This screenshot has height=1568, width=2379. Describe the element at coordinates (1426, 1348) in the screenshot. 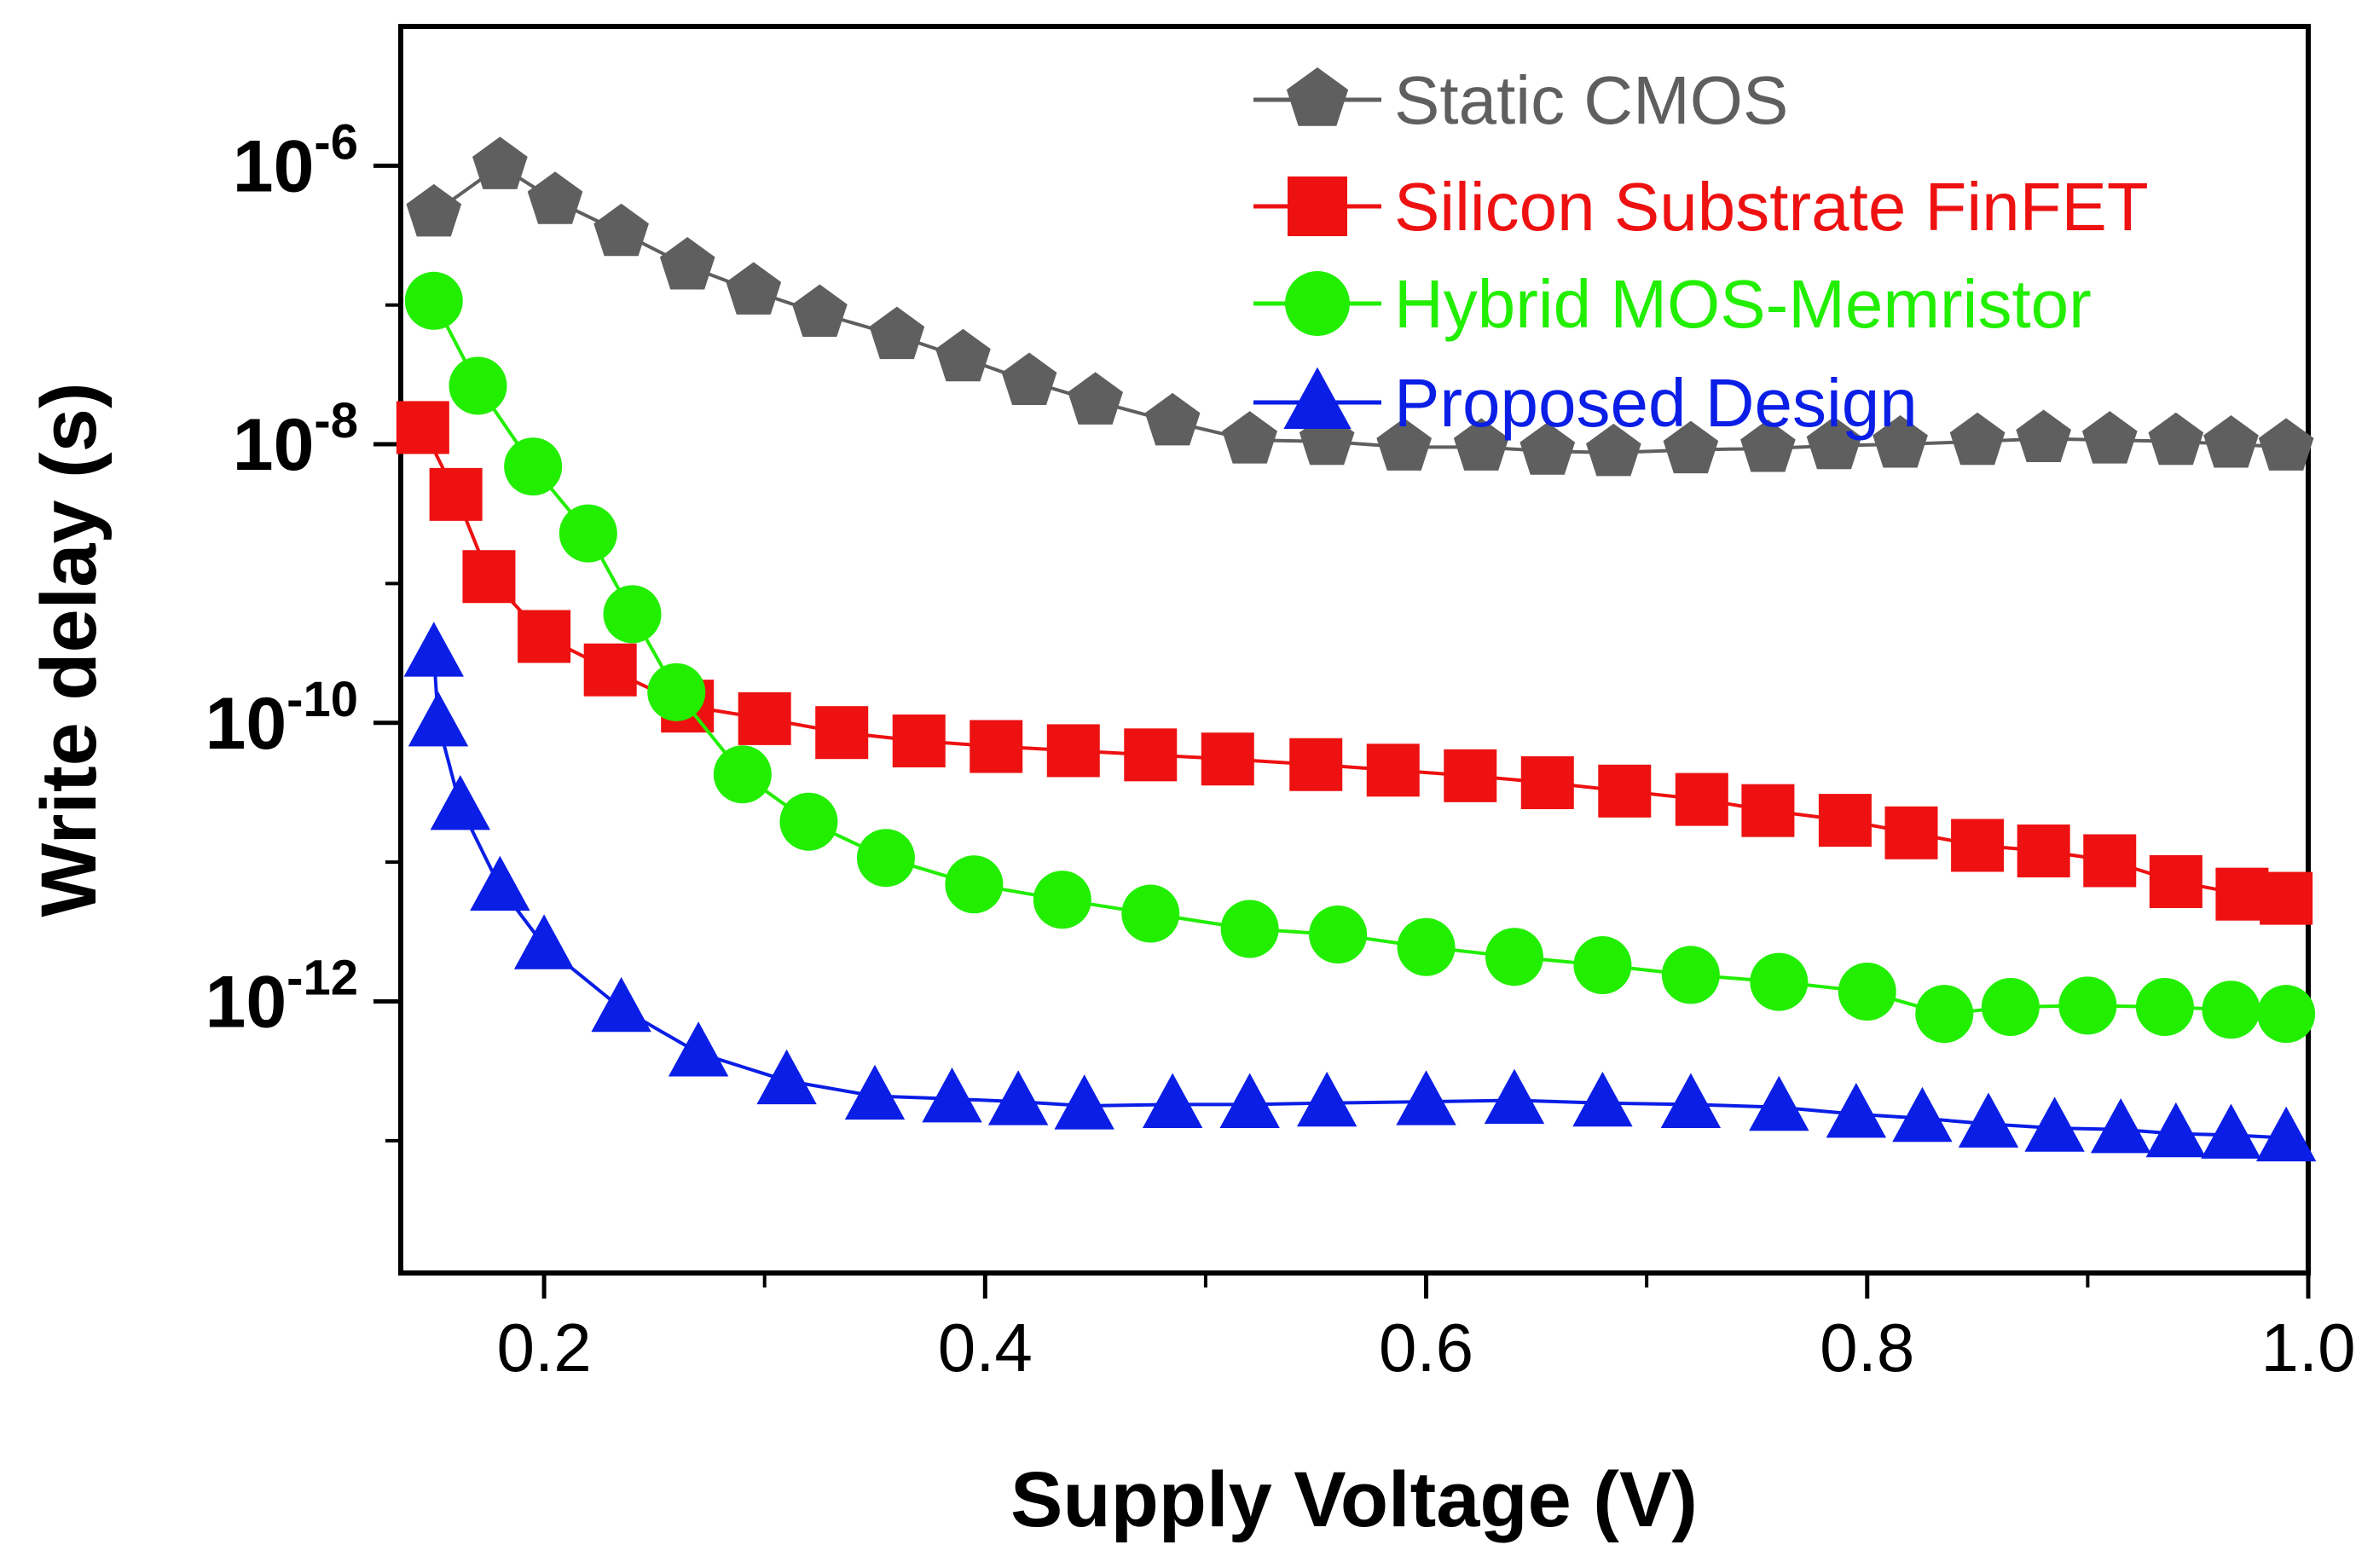

I see `x-tick-label: 0.6` at that location.